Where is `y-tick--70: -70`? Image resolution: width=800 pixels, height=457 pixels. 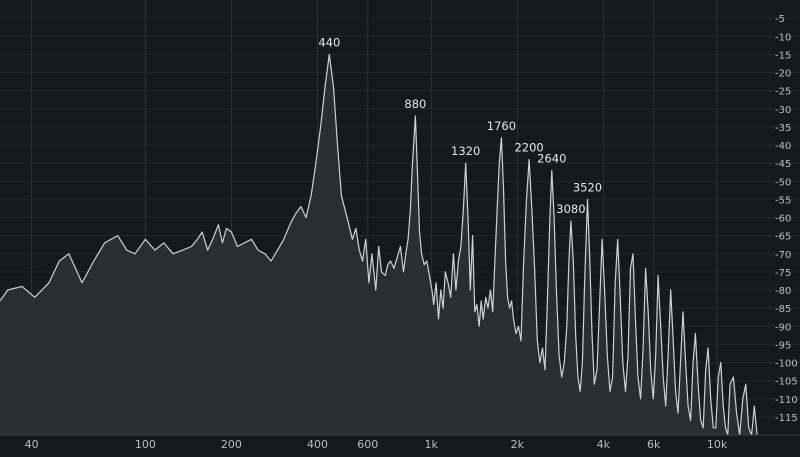
y-tick--70: -70 is located at coordinates (783, 255).